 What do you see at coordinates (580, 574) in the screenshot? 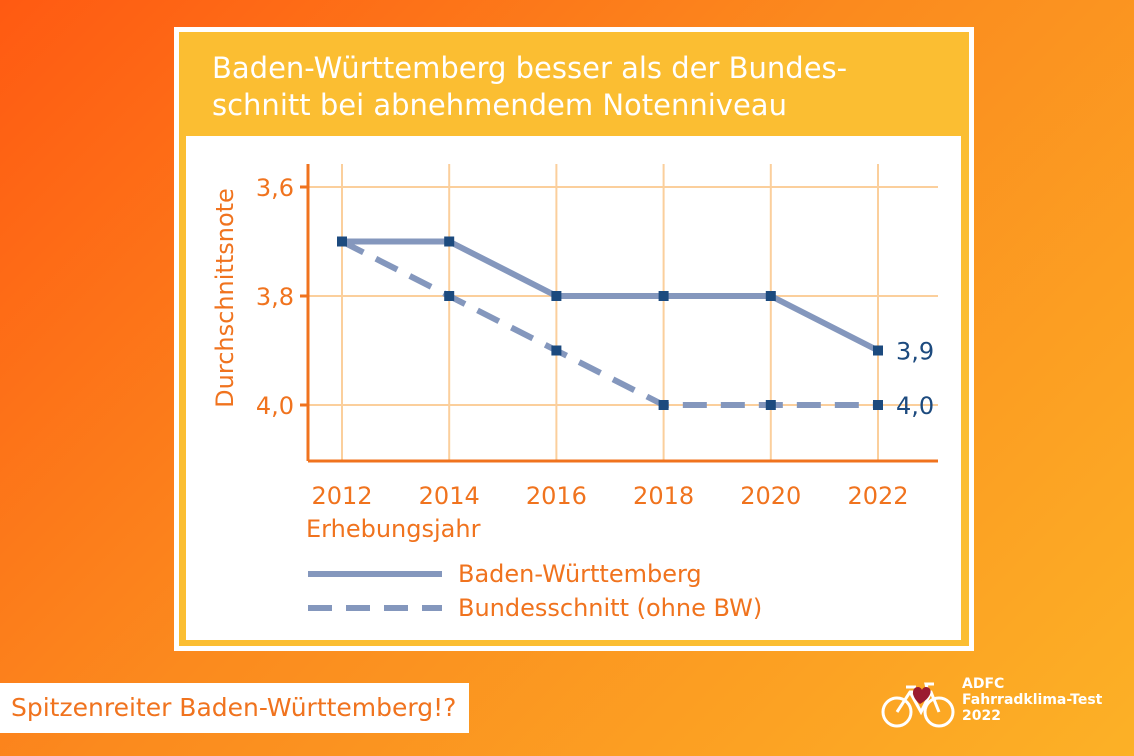
I see `legend-label: Baden-Württemberg` at bounding box center [580, 574].